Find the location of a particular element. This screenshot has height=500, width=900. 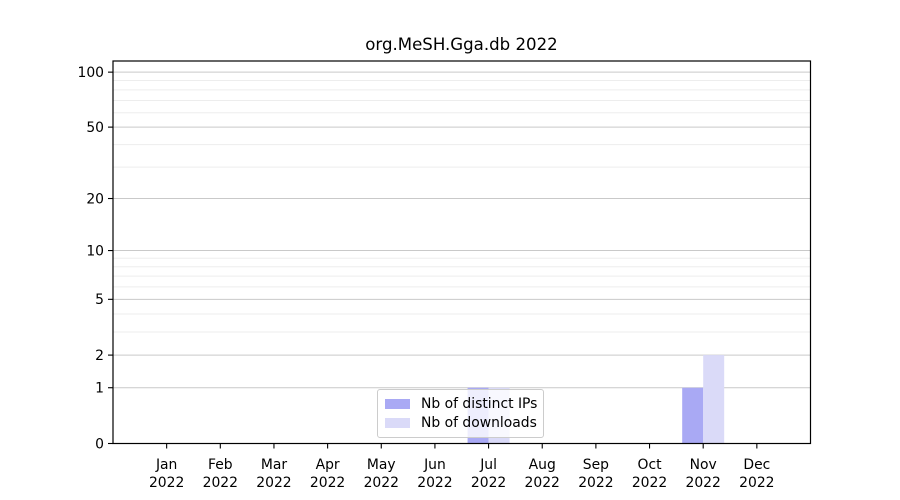

y-tick-label-1: 1 is located at coordinates (99, 389).